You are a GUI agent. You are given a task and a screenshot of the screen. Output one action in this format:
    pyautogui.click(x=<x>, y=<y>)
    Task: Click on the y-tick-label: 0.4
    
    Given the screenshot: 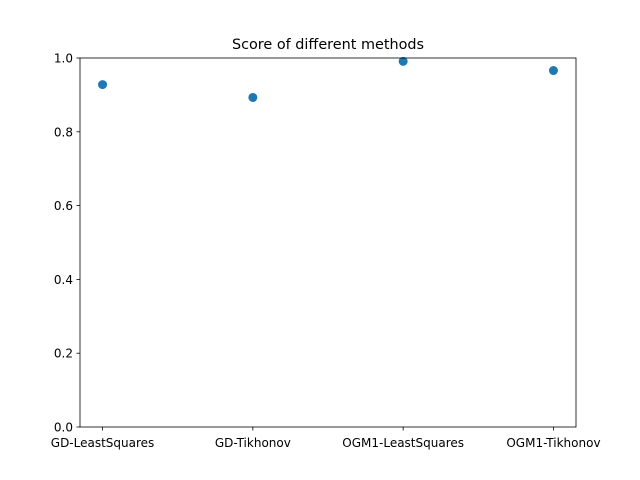 What is the action you would take?
    pyautogui.click(x=63, y=280)
    